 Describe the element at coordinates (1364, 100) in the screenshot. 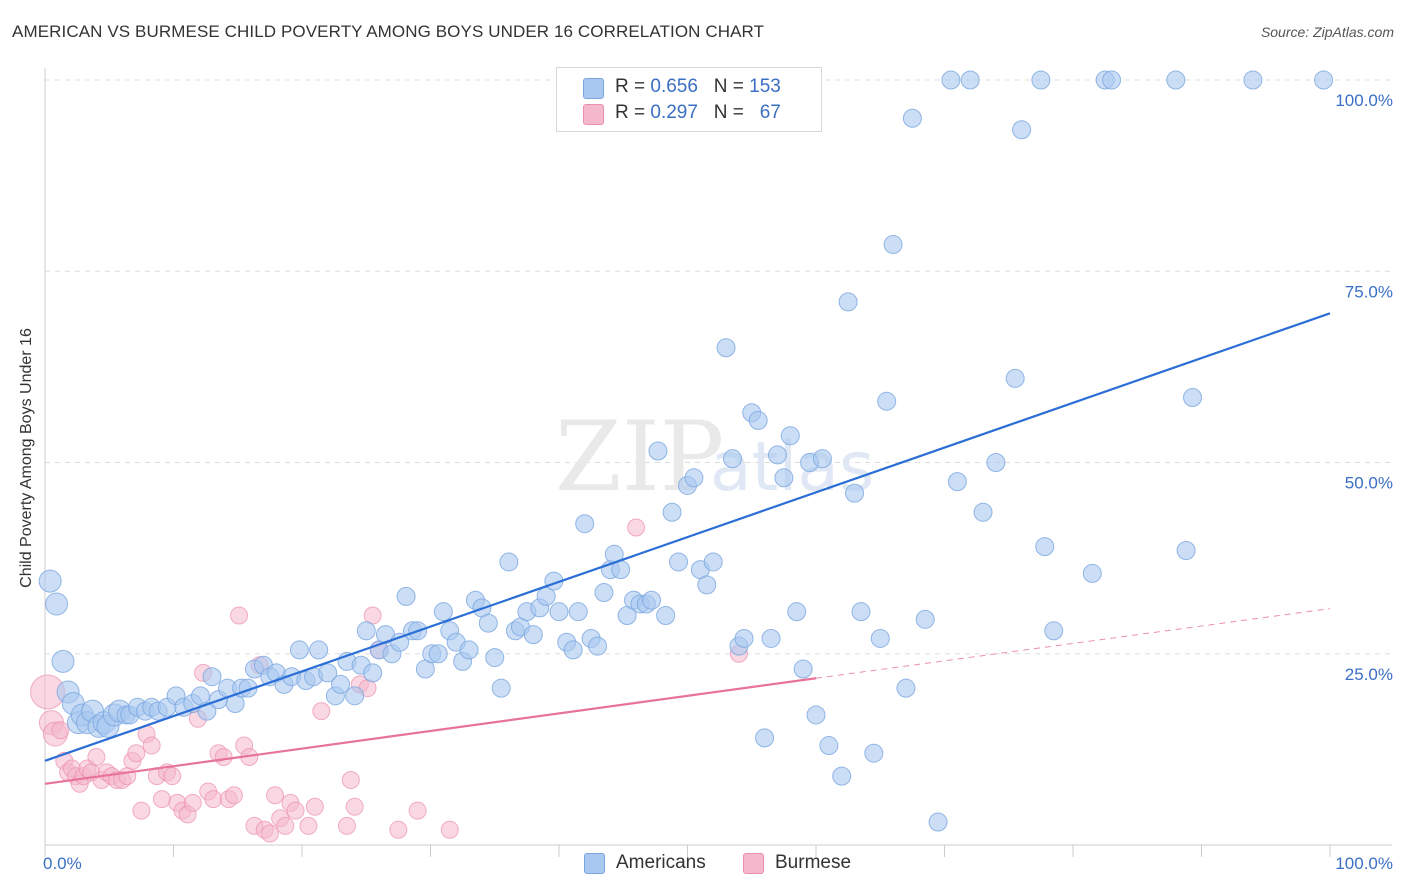

I see `y-tick-label: 100.0%` at that location.